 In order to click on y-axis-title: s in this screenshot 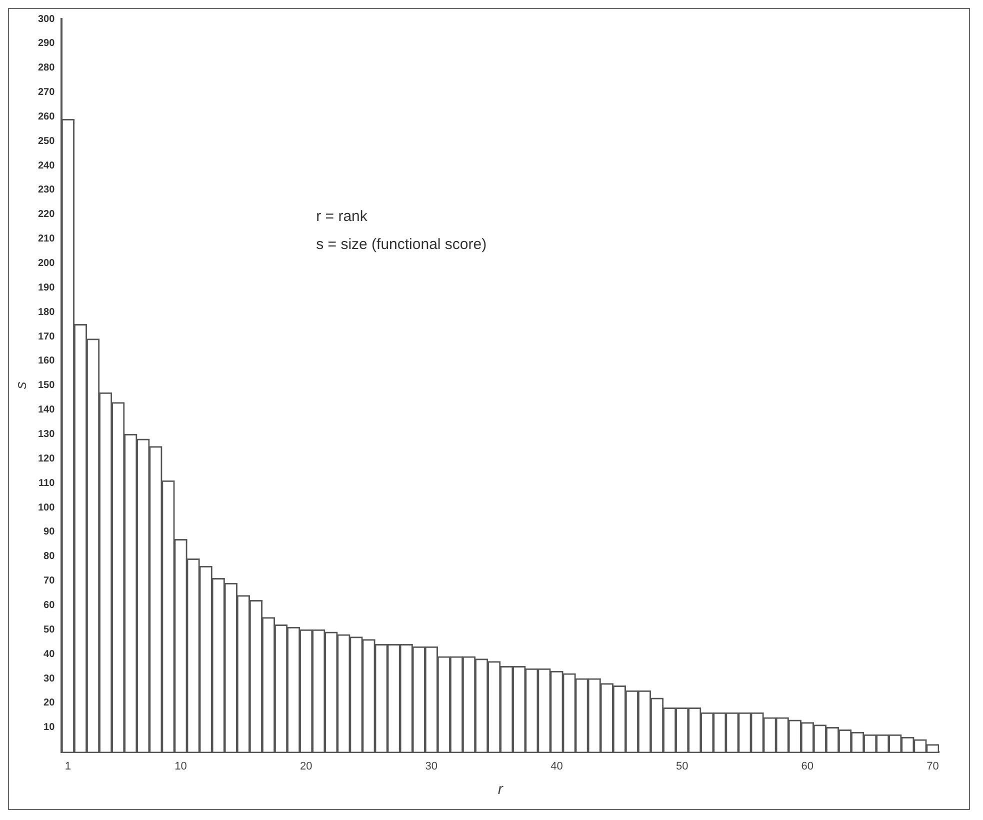, I will do `click(21, 385)`.